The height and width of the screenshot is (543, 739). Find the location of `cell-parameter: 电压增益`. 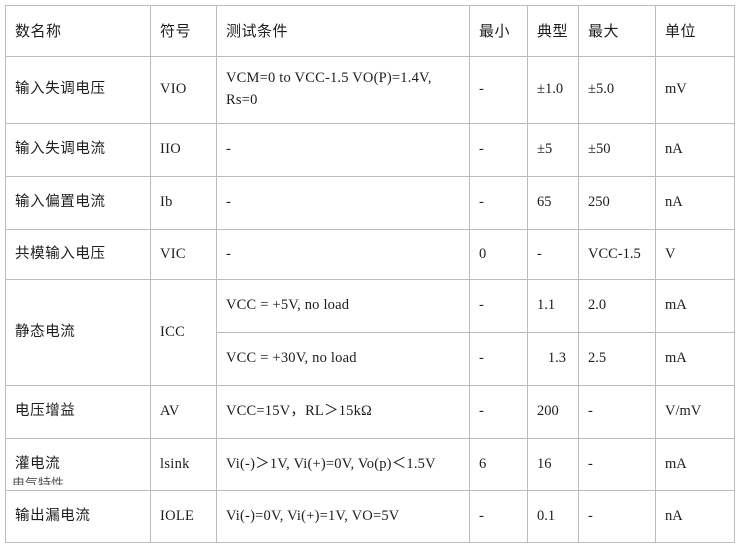

cell-parameter: 电压增益 is located at coordinates (78, 412).